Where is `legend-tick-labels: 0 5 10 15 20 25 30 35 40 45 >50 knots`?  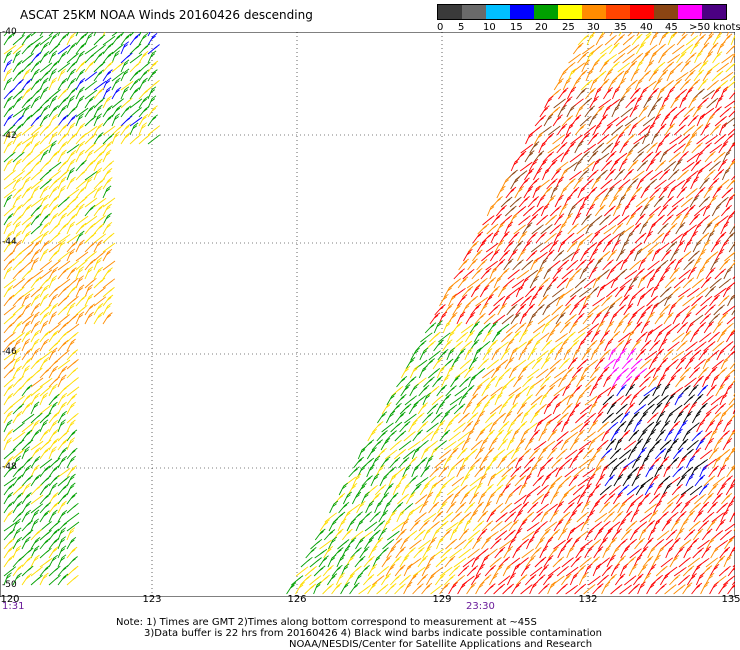
legend-tick-labels: 0 5 10 15 20 25 30 35 40 45 >50 knots is located at coordinates (588, 27).